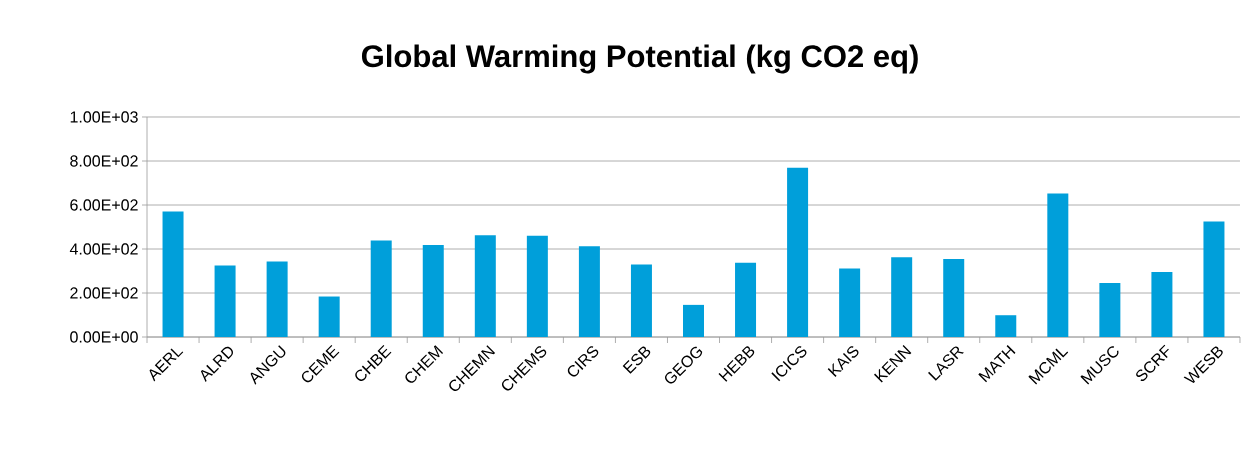 The height and width of the screenshot is (451, 1257). I want to click on y-tick-label: 8.00E+02, so click(104, 161).